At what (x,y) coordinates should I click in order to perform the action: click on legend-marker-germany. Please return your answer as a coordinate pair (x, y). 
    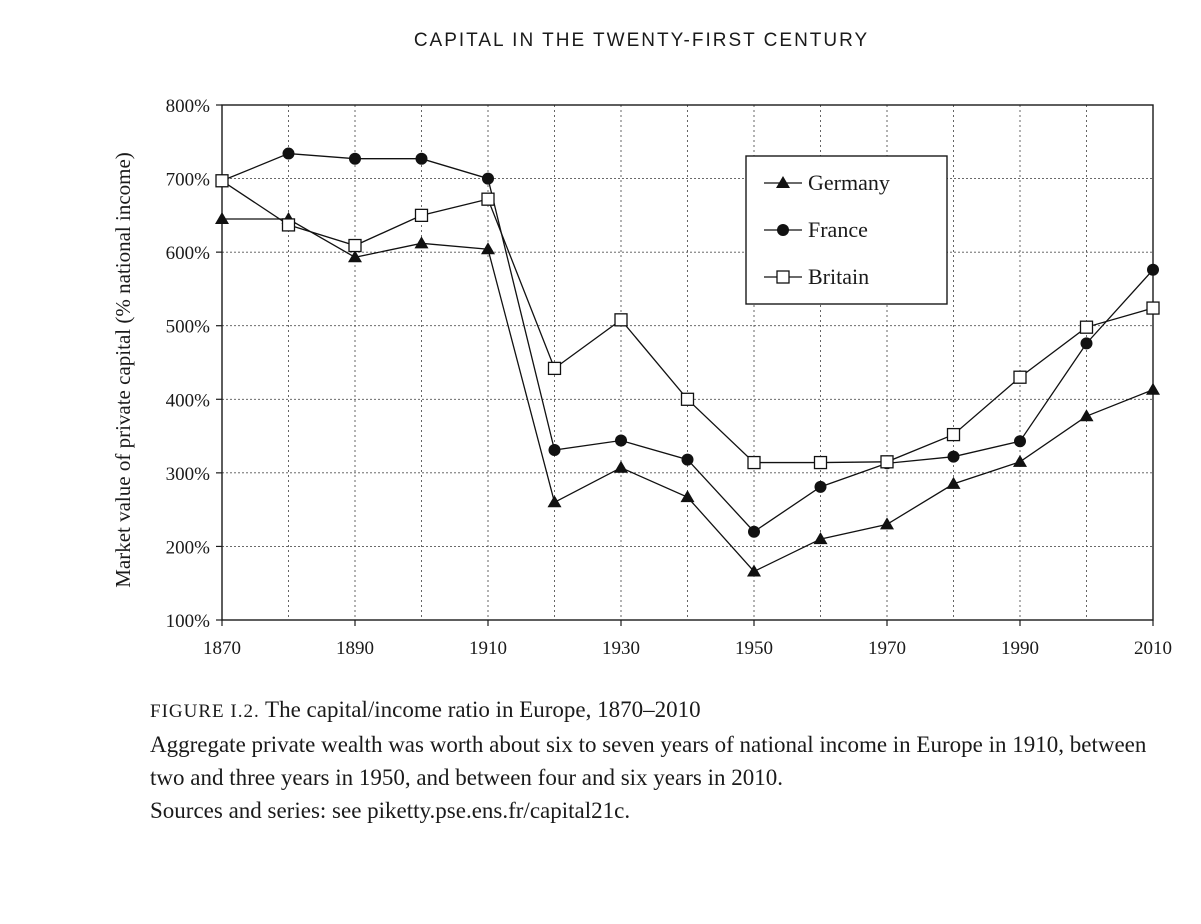
    Looking at the image, I should click on (783, 182).